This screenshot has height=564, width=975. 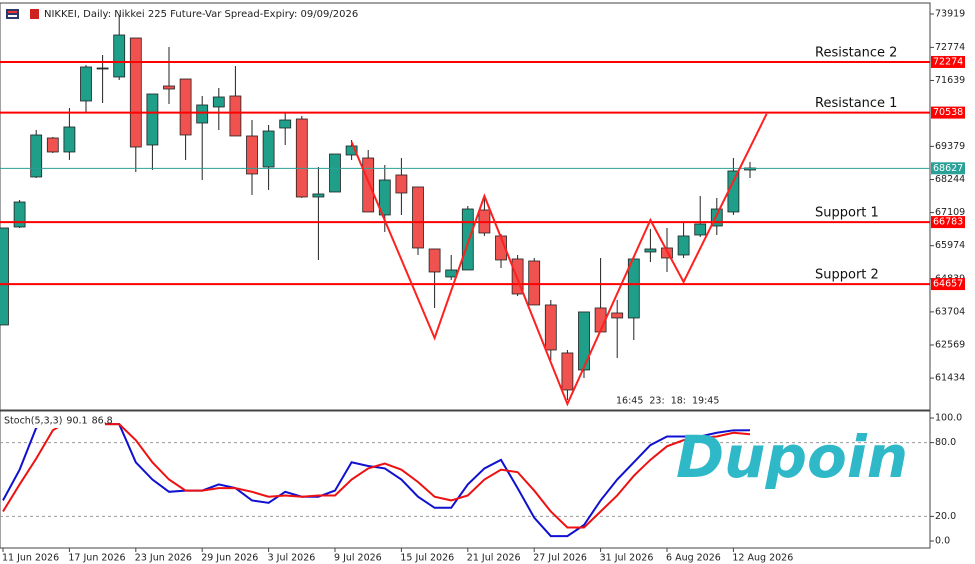 What do you see at coordinates (229, 558) in the screenshot?
I see `x-tick-label: 29 Jun 2026` at bounding box center [229, 558].